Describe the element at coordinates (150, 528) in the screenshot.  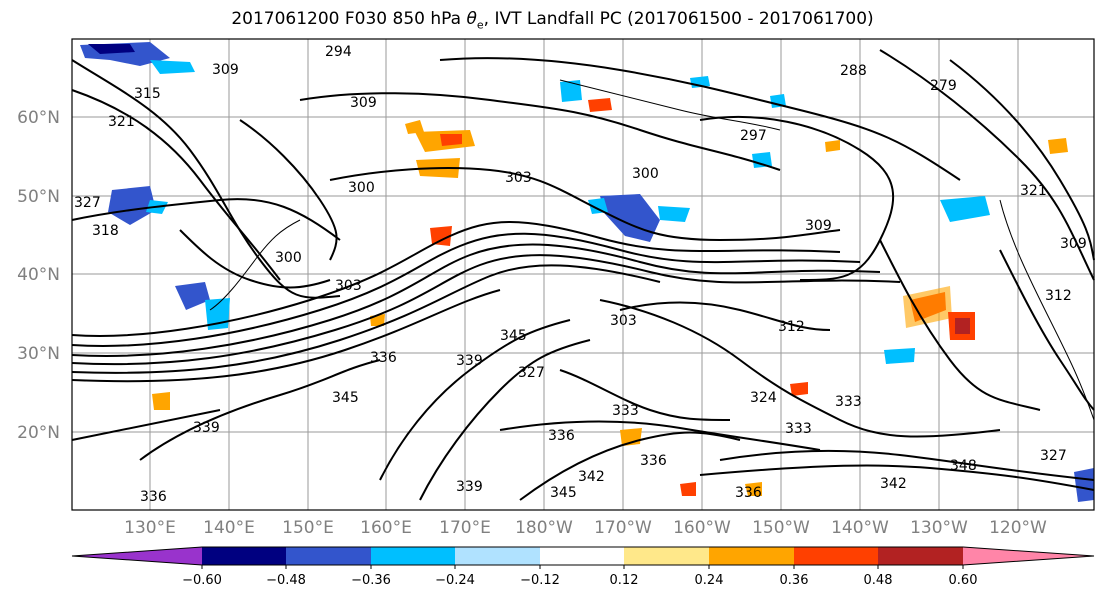
I see `lon-label: 130°E` at that location.